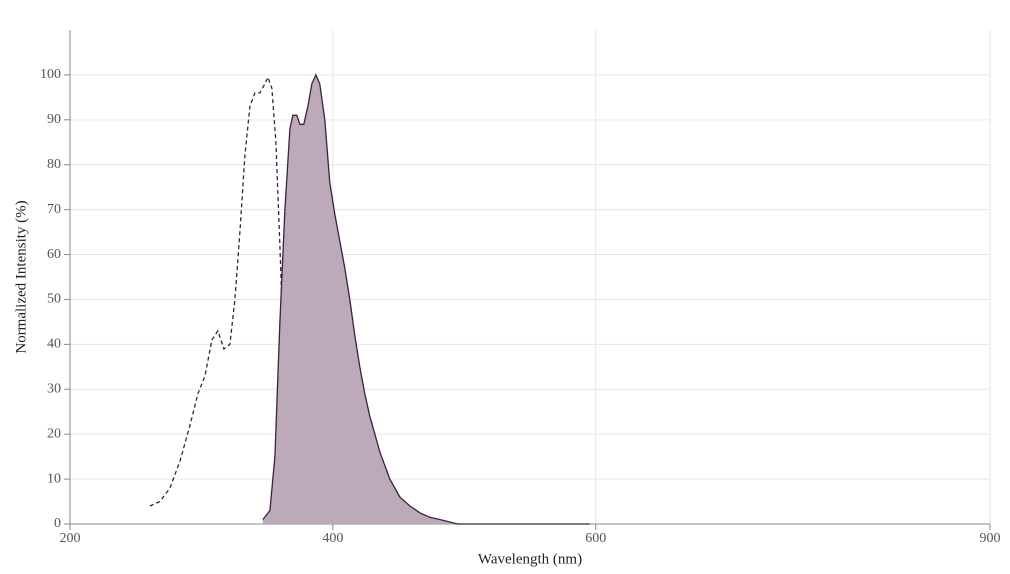 The height and width of the screenshot is (574, 1010). What do you see at coordinates (54, 299) in the screenshot?
I see `y-tick-label: 50` at bounding box center [54, 299].